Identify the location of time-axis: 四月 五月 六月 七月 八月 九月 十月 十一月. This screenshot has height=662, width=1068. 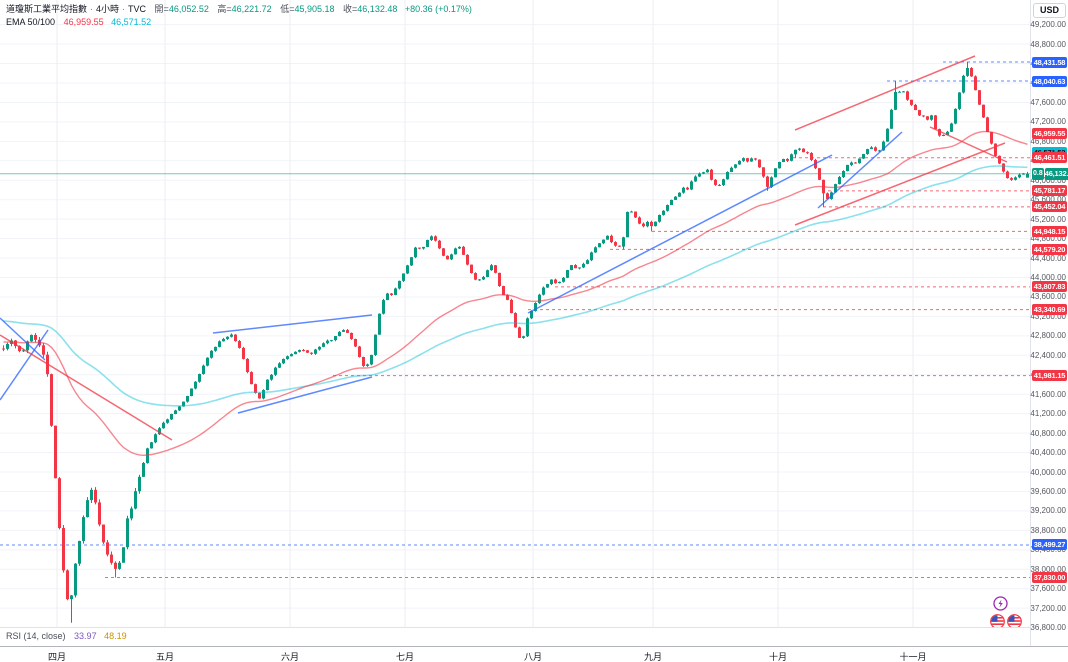
(534, 654).